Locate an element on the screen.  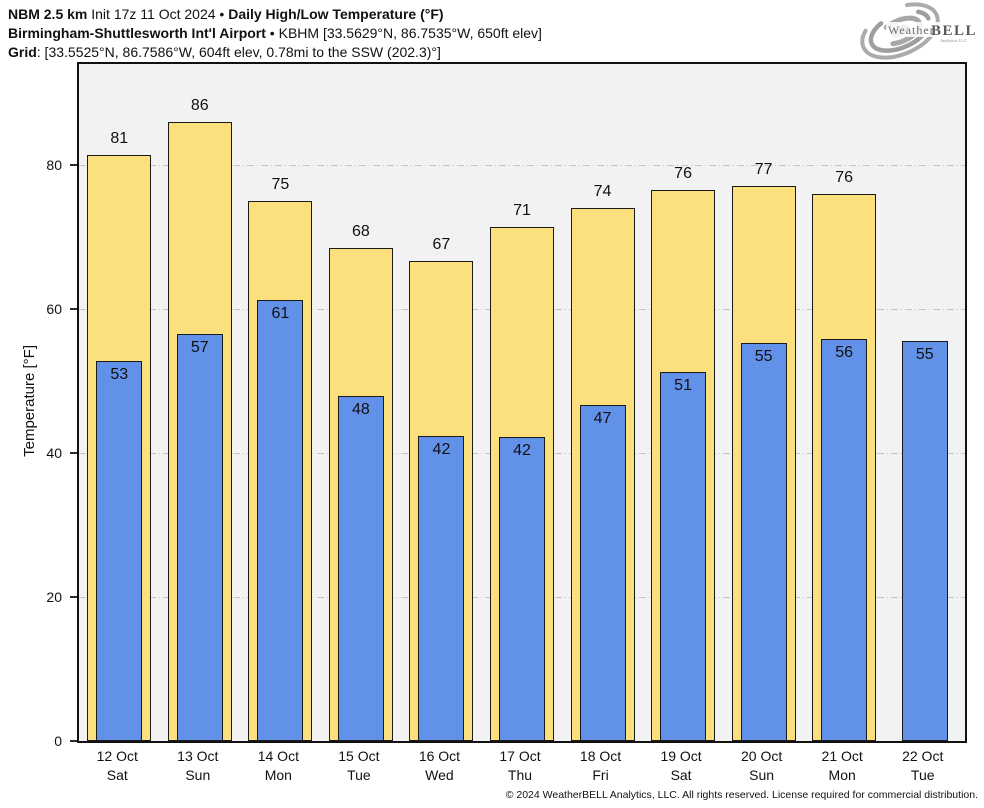
x-label-date: 17 Oct is located at coordinates (520, 756).